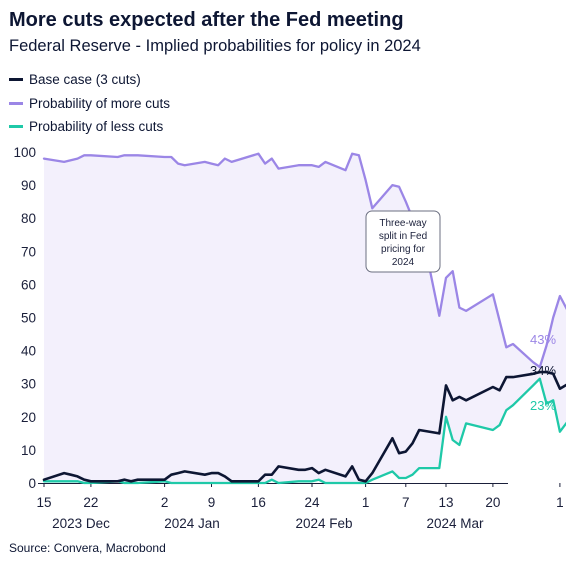  I want to click on y-tick-label: 70, so click(28, 251).